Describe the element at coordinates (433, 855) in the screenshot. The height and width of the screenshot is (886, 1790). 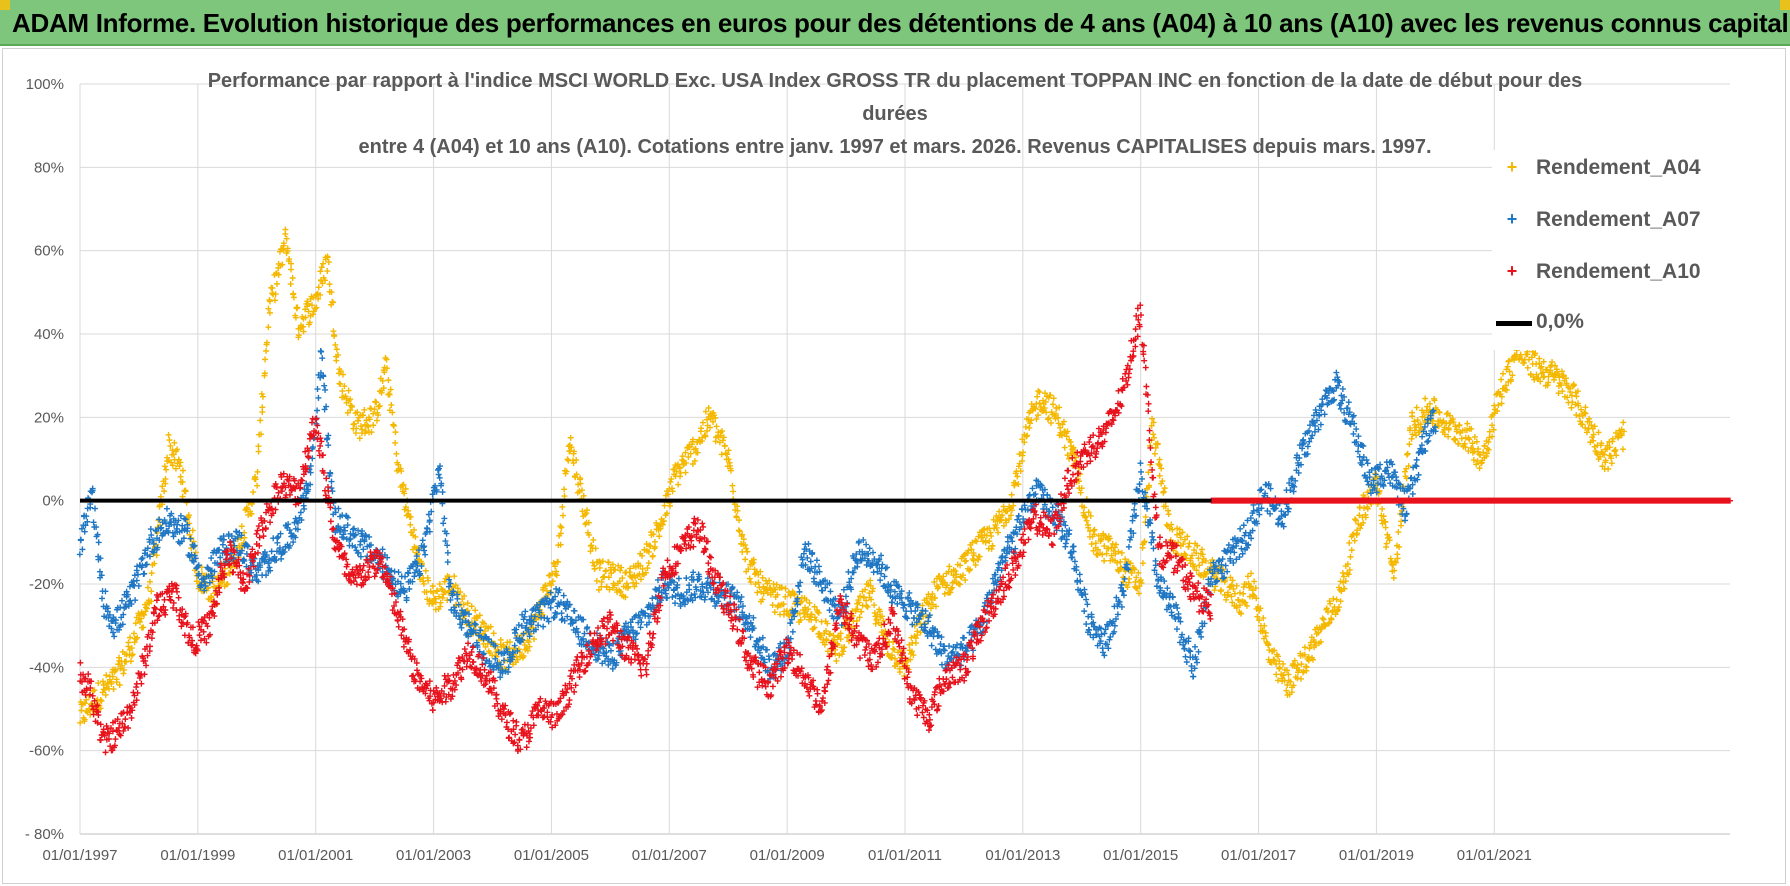
I see `x-tick-label: 01/01/2003` at that location.